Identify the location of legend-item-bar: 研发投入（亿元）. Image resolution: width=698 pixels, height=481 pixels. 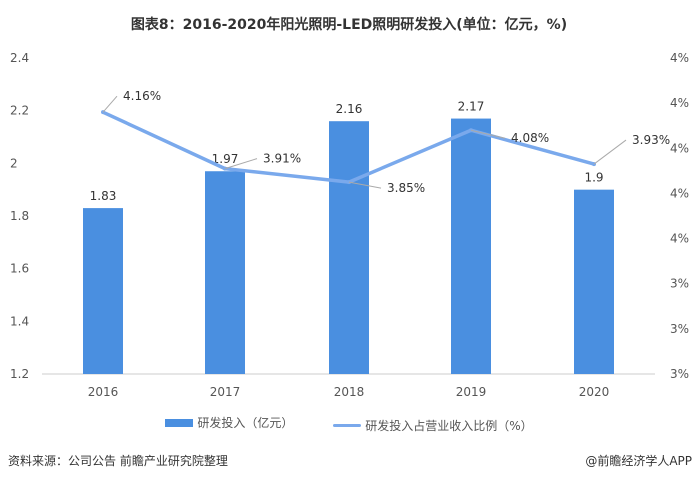
(229, 422).